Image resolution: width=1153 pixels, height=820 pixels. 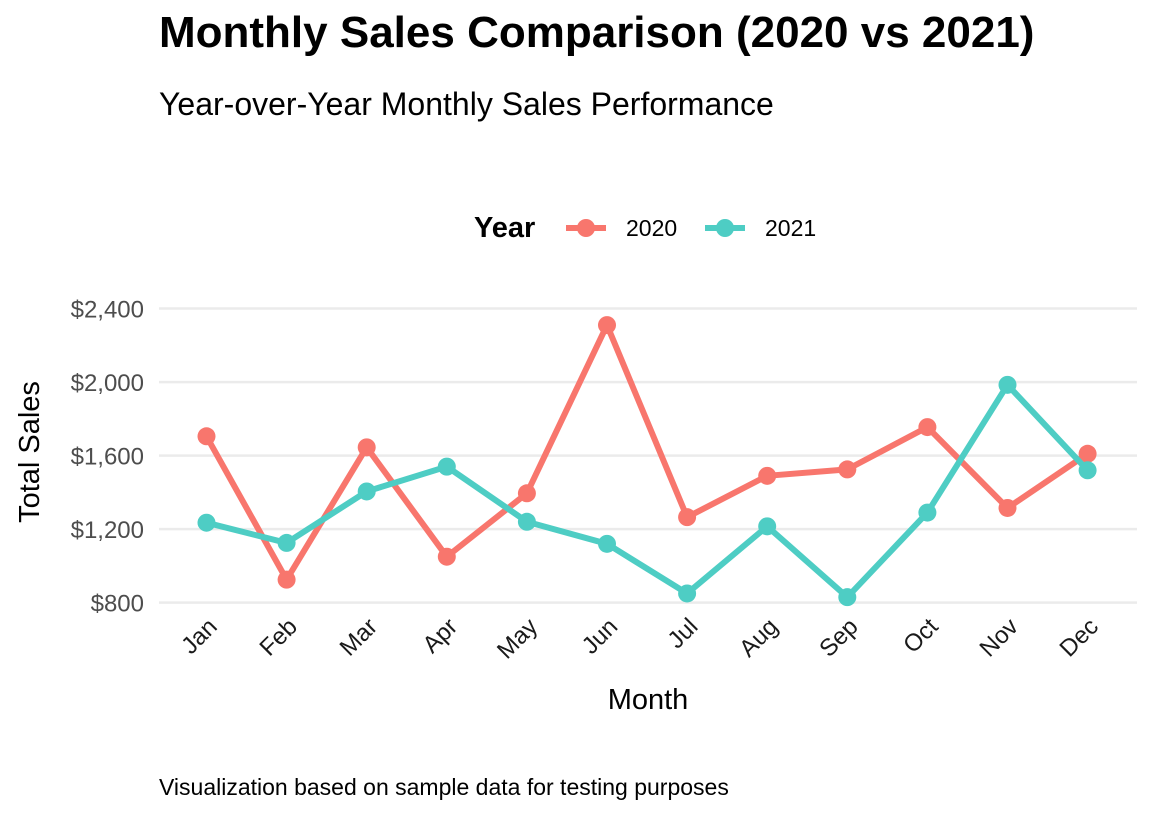 What do you see at coordinates (597, 32) in the screenshot?
I see `chart-title: Monthly Sales Comparison (2020 vs 2021)` at bounding box center [597, 32].